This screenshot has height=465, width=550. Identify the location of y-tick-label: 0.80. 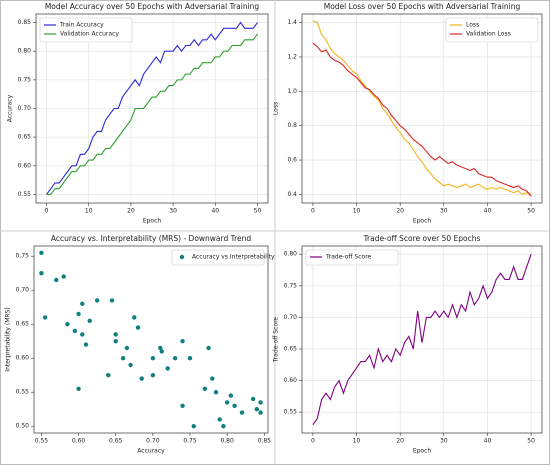
(25, 51).